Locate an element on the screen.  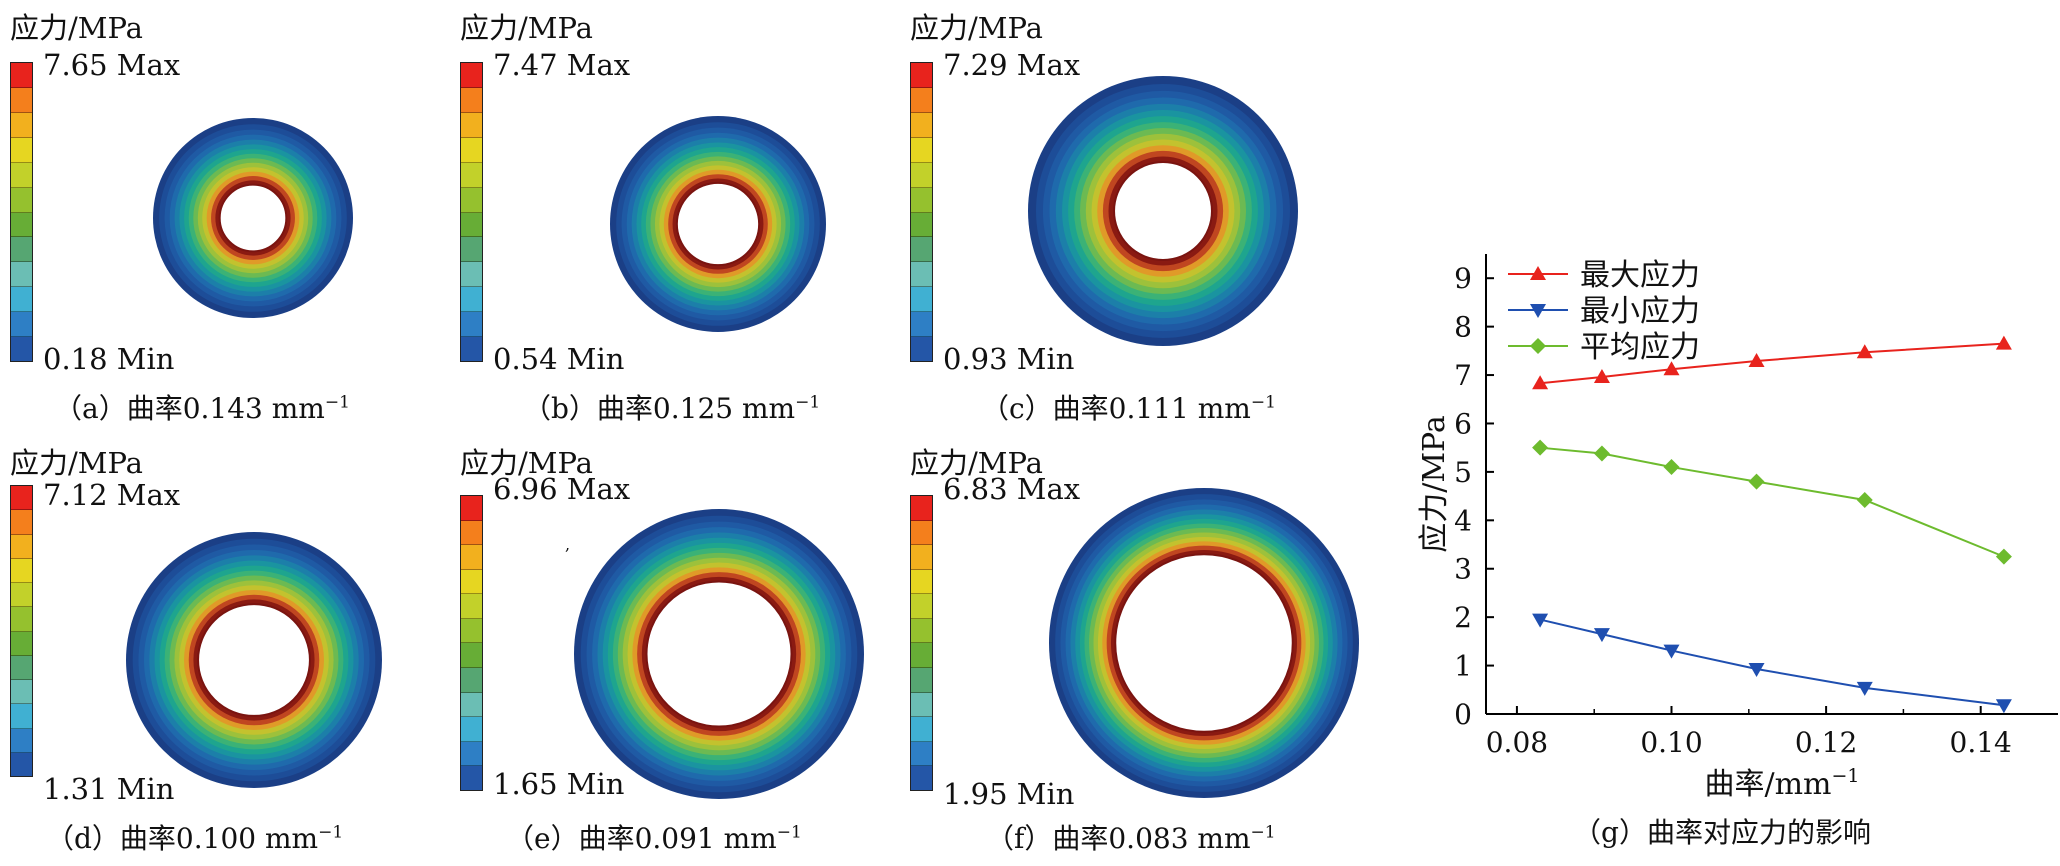
colorbar-max-label: 6.96 Max is located at coordinates (562, 489).